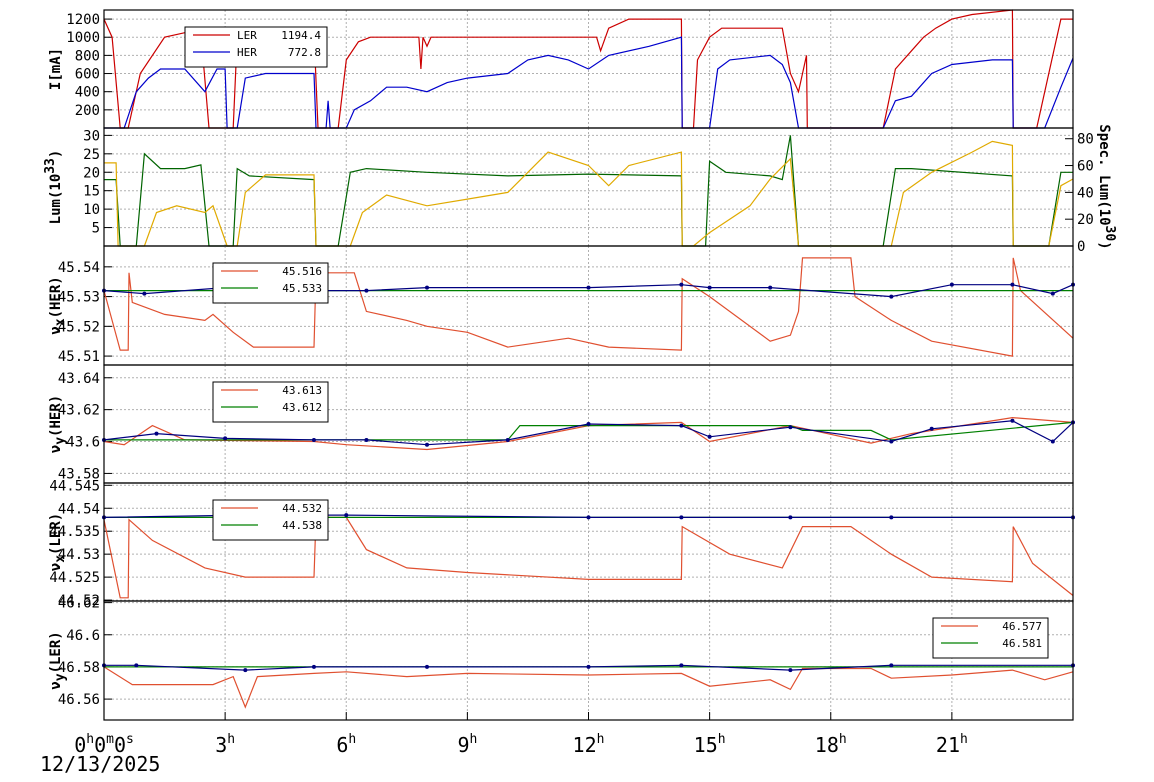 The image size is (1154, 782). Describe the element at coordinates (831, 744) in the screenshot. I see `x-tick-label: 18h` at that location.